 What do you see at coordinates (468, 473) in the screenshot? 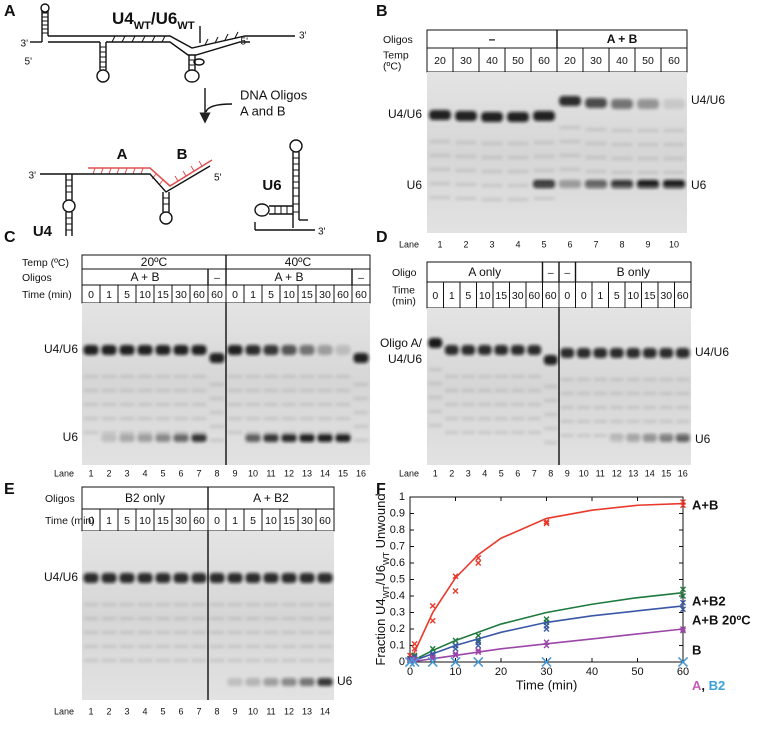
I see `lane-number: 3` at bounding box center [468, 473].